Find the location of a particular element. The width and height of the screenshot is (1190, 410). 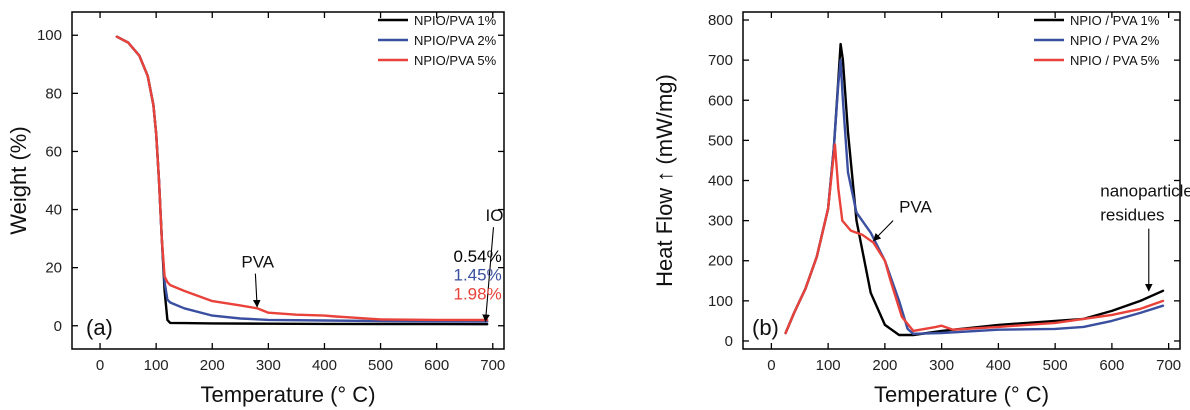

y-axis-label: Weight (%) is located at coordinates (18, 180).